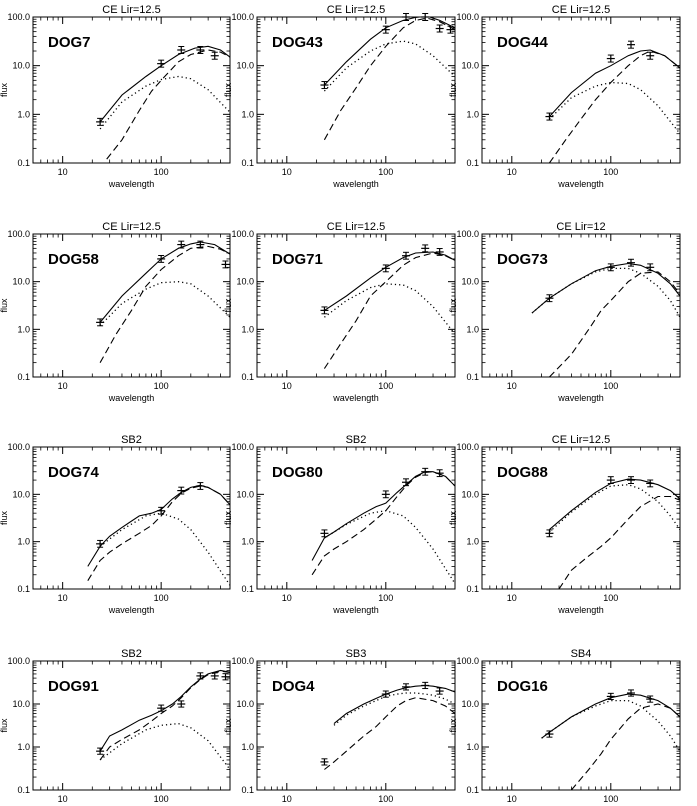  What do you see at coordinates (580, 227) in the screenshot?
I see `panel-title: CE Lir=12` at bounding box center [580, 227].